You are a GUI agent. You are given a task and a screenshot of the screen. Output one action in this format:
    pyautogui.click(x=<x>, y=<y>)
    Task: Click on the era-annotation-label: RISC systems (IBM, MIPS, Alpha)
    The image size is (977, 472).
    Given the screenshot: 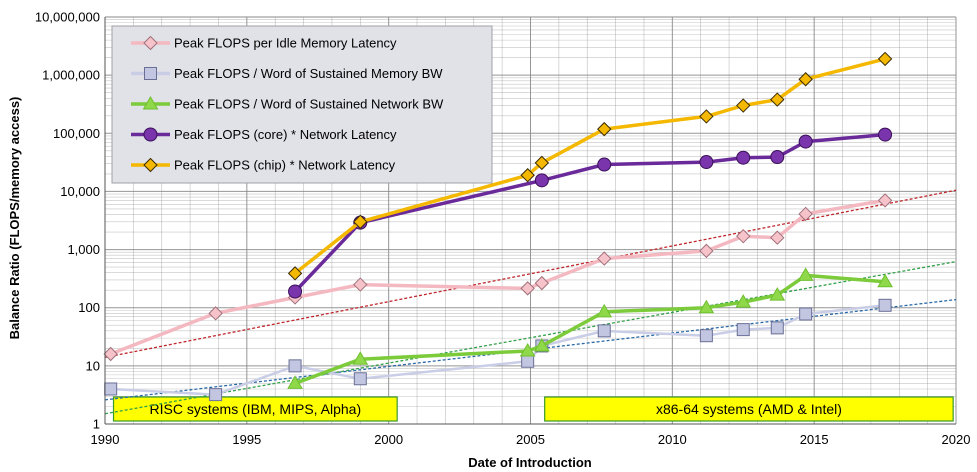 What is the action you would take?
    pyautogui.click(x=256, y=409)
    